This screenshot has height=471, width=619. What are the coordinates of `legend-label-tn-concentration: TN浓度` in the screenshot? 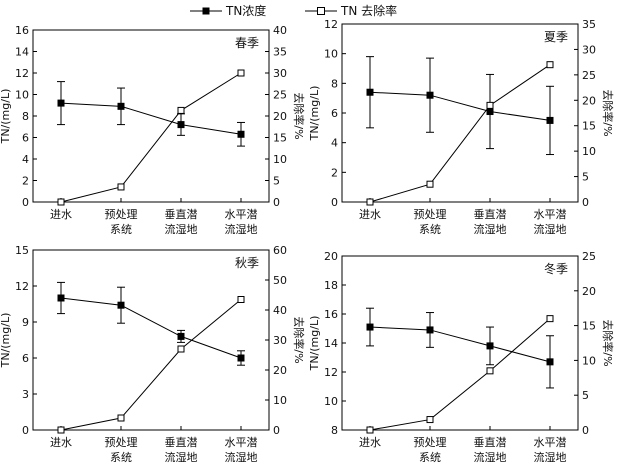 It's located at (245, 10).